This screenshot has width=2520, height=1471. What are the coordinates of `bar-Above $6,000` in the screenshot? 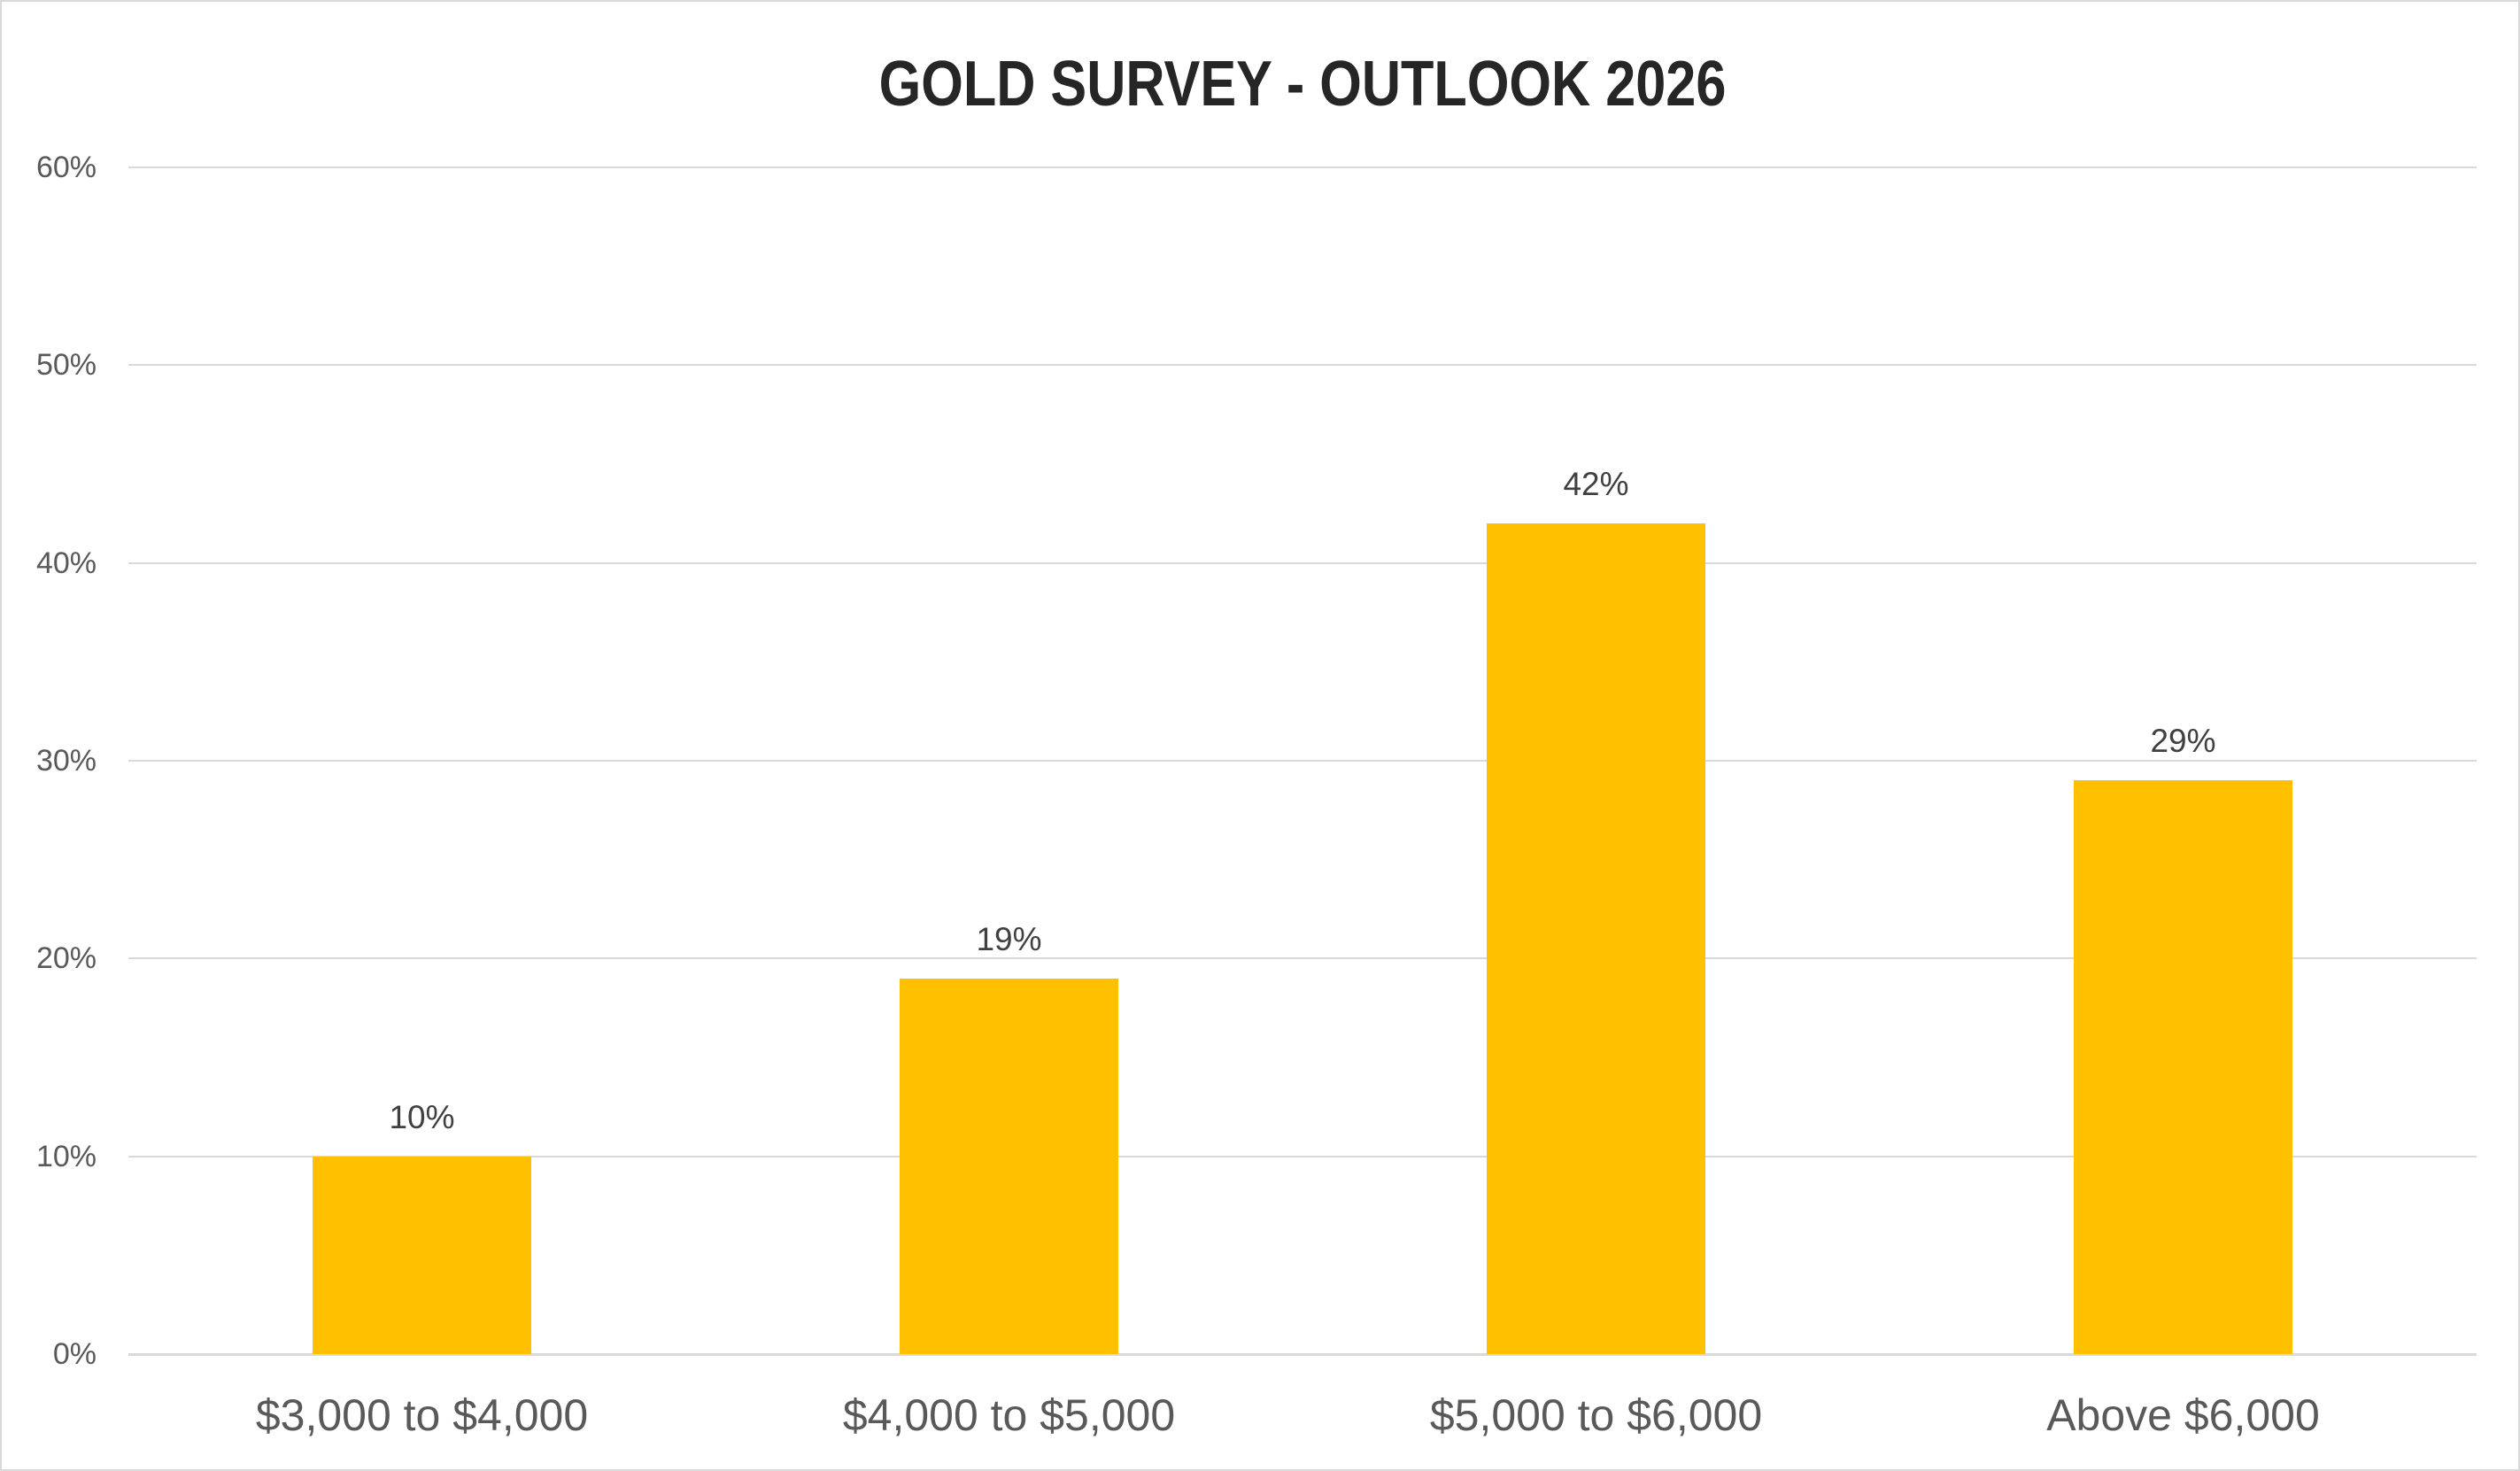 It's located at (2183, 1067).